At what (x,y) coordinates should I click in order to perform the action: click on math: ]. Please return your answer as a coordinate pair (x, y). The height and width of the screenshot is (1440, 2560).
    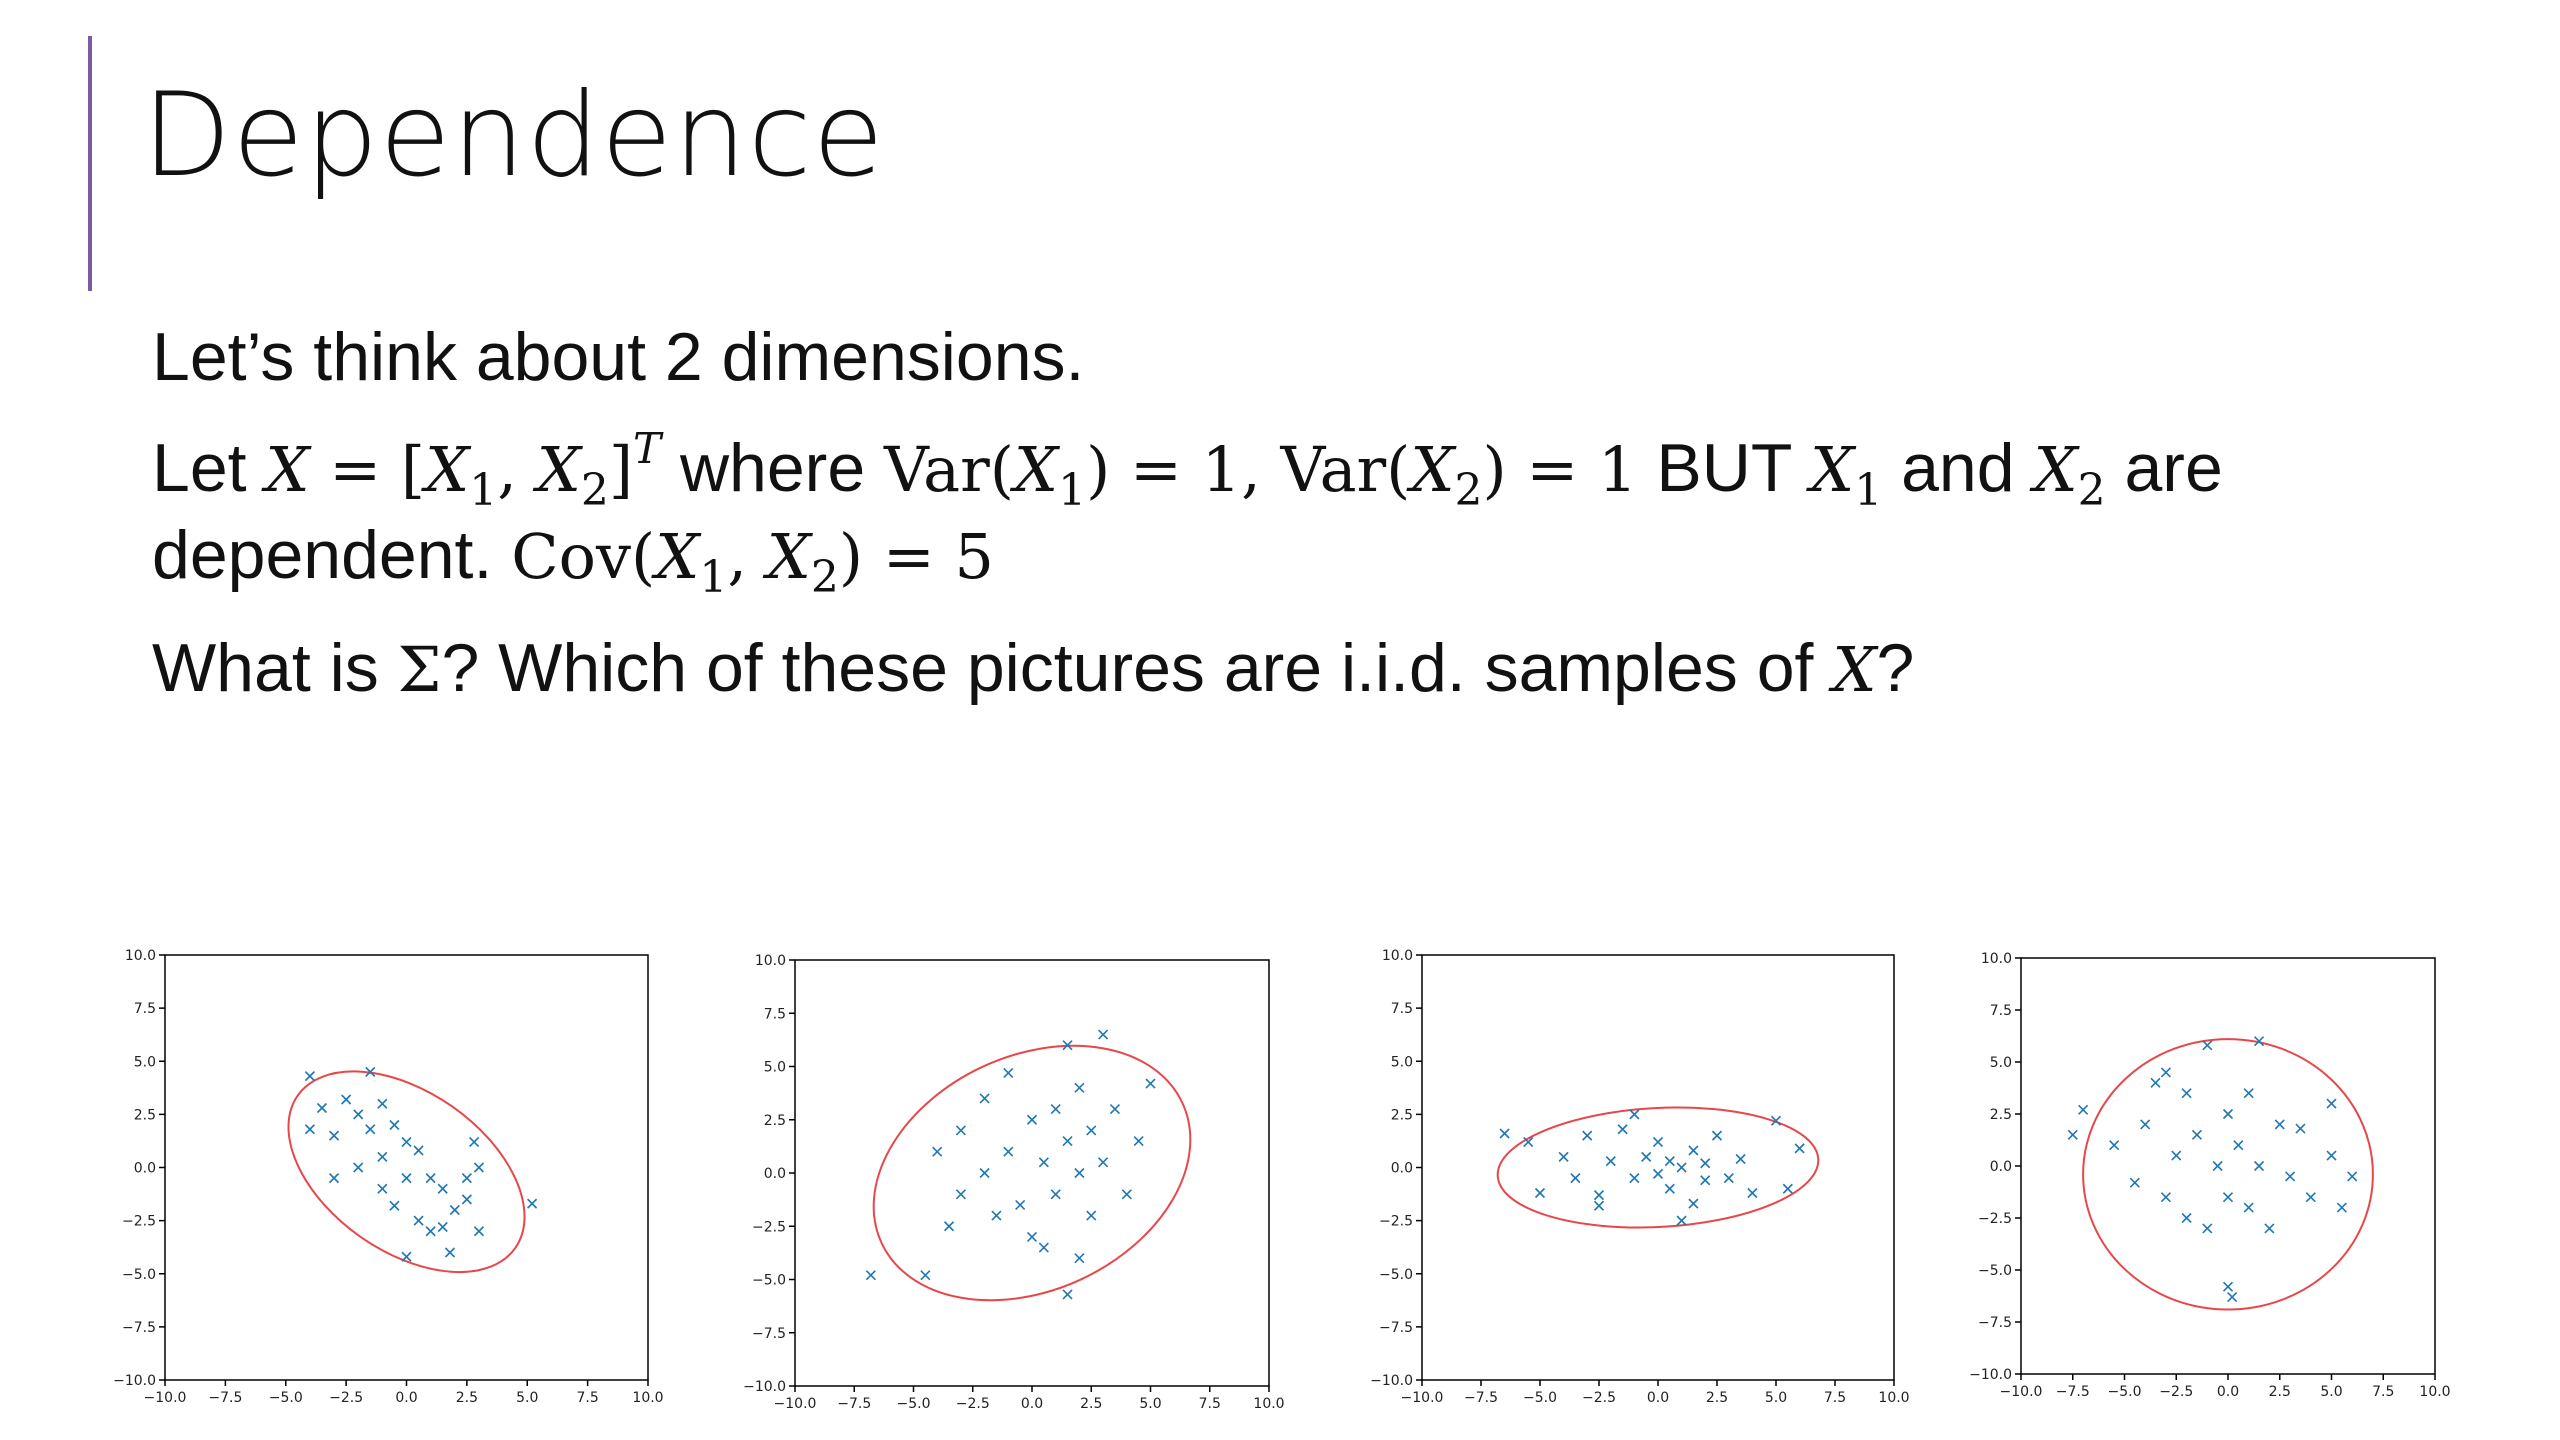
    Looking at the image, I should click on (621, 469).